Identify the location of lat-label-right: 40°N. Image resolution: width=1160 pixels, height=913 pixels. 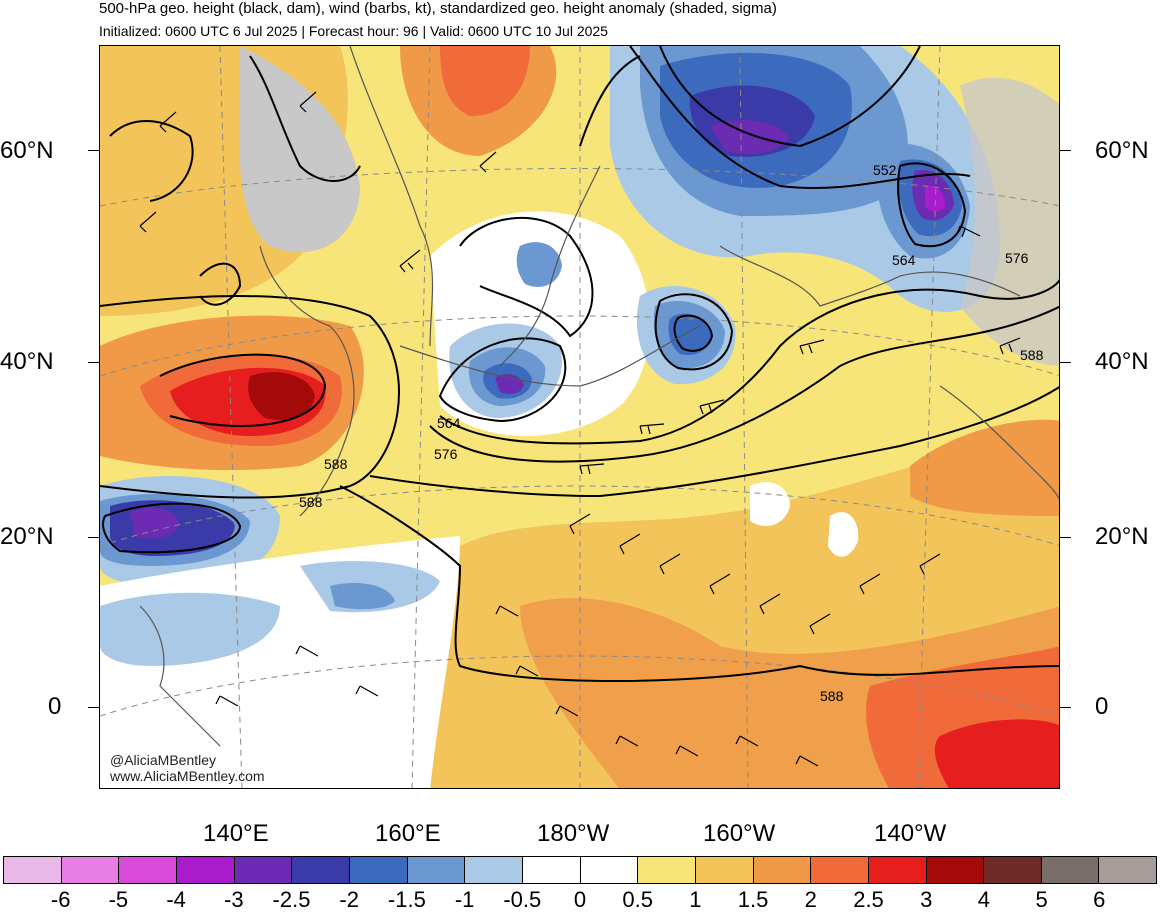
(1122, 361).